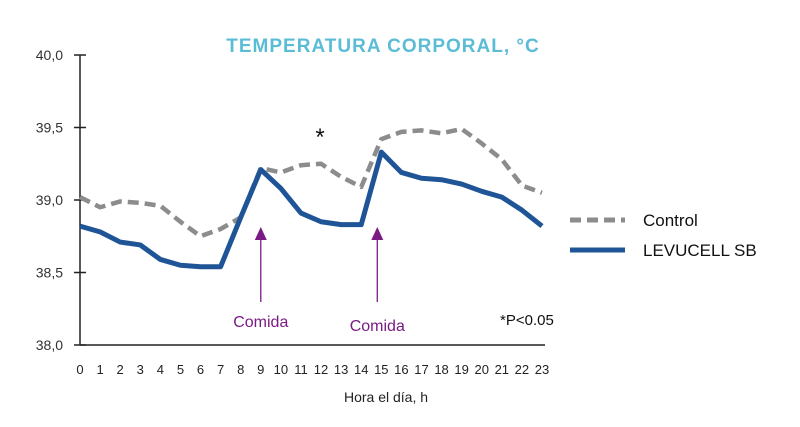 Image resolution: width=800 pixels, height=427 pixels. What do you see at coordinates (321, 369) in the screenshot?
I see `x-tick-label: 12` at bounding box center [321, 369].